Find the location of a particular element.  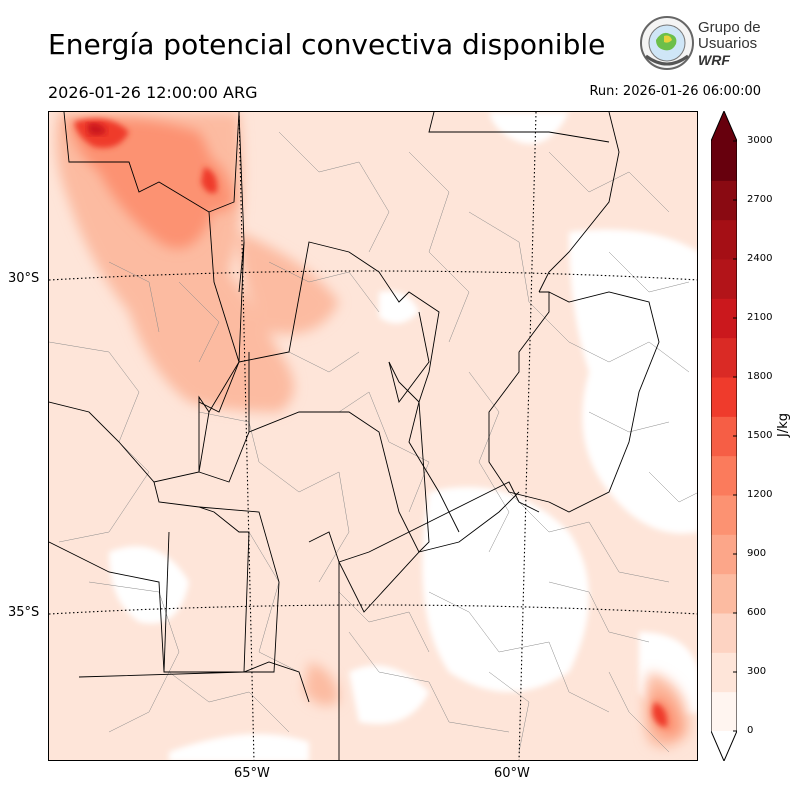

wrf-logo: Grupo de Usuarios WRF is located at coordinates (703, 44).